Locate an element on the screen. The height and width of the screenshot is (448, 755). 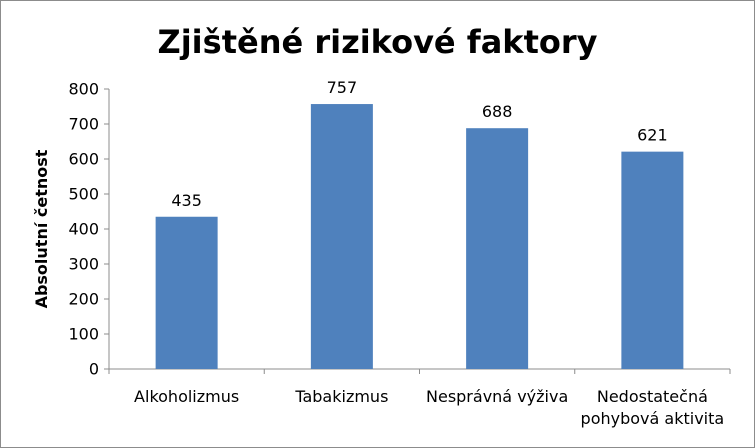
data-label: 757 is located at coordinates (342, 87).